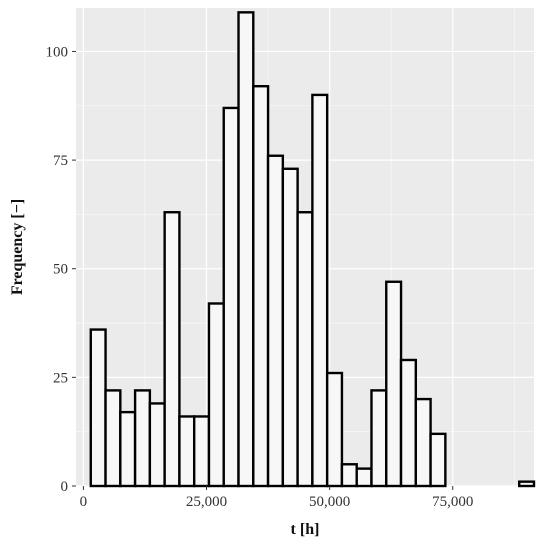  What do you see at coordinates (60, 378) in the screenshot?
I see `y-tick-label: 25` at bounding box center [60, 378].